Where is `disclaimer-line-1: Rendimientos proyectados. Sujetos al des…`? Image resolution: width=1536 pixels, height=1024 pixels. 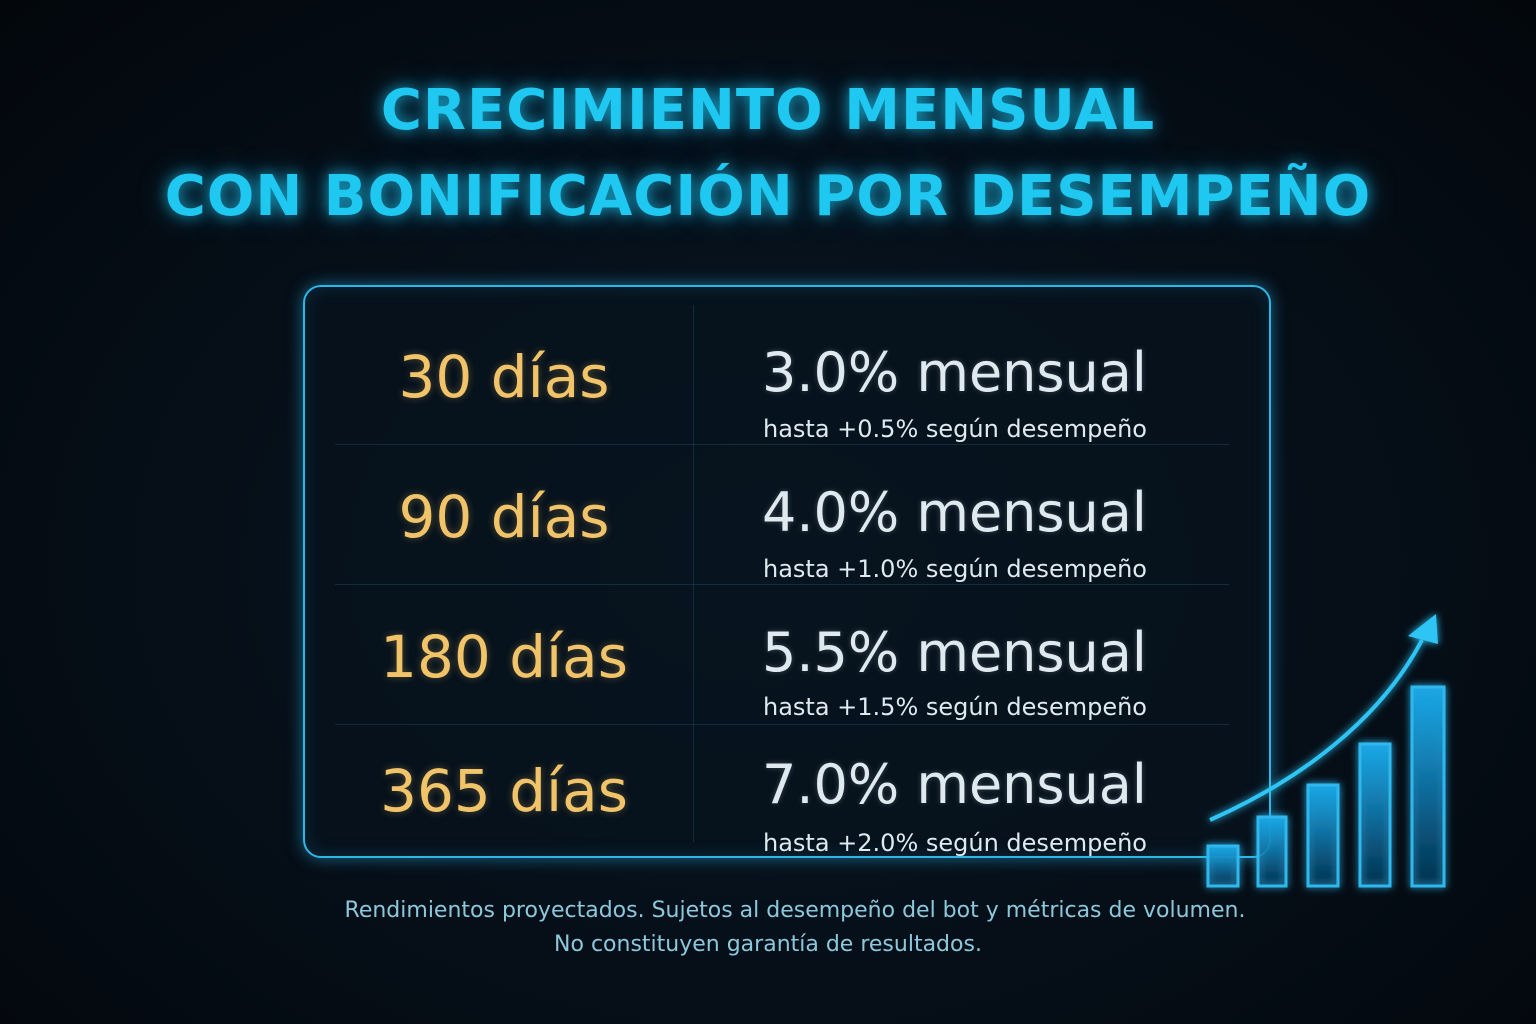
disclaimer-line-1: Rendimientos proyectados. Sujetos al des… is located at coordinates (795, 910).